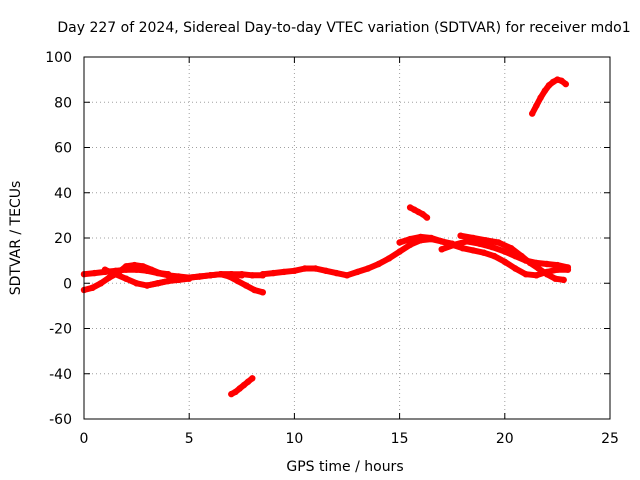 The width and height of the screenshot is (640, 480). What do you see at coordinates (344, 467) in the screenshot?
I see `x-axis-label: GPS time / hours` at bounding box center [344, 467].